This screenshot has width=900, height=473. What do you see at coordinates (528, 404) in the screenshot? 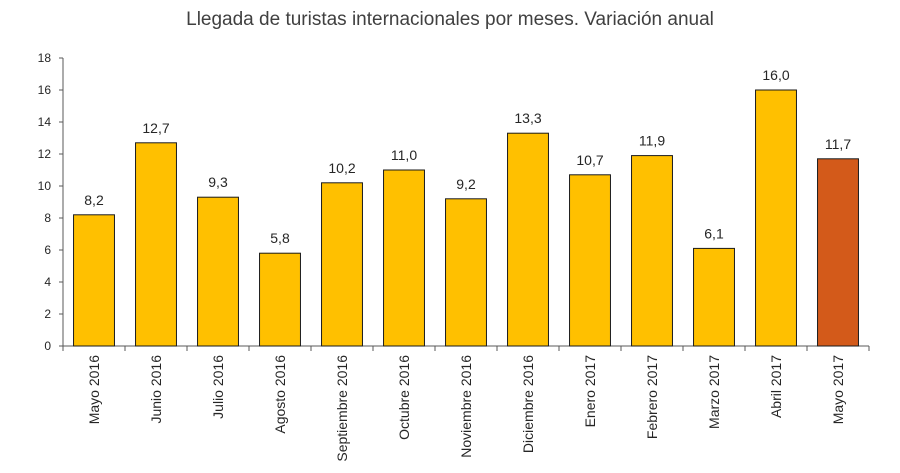
I see `category-label: Diciembre 2016` at bounding box center [528, 404].